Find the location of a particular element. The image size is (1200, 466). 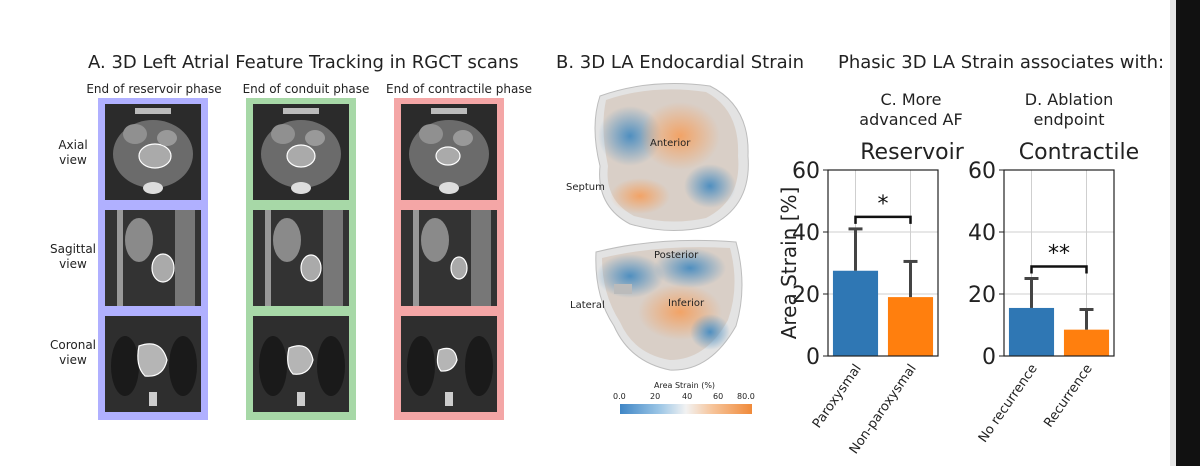

colorbar-tick-40: 40 is located at coordinates (687, 396).